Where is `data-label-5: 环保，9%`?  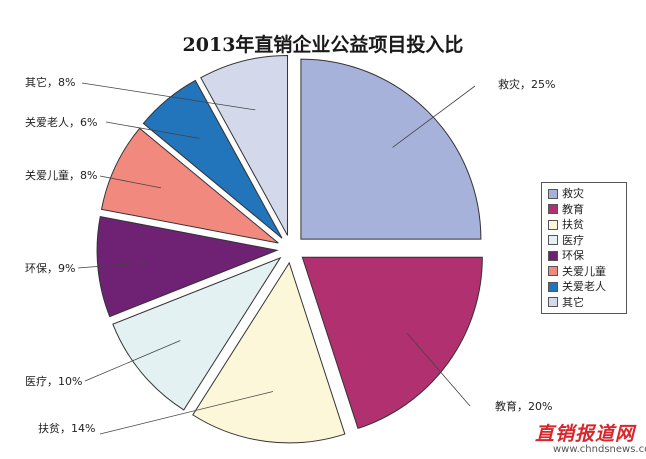
data-label-5: 环保，9% is located at coordinates (50, 268).